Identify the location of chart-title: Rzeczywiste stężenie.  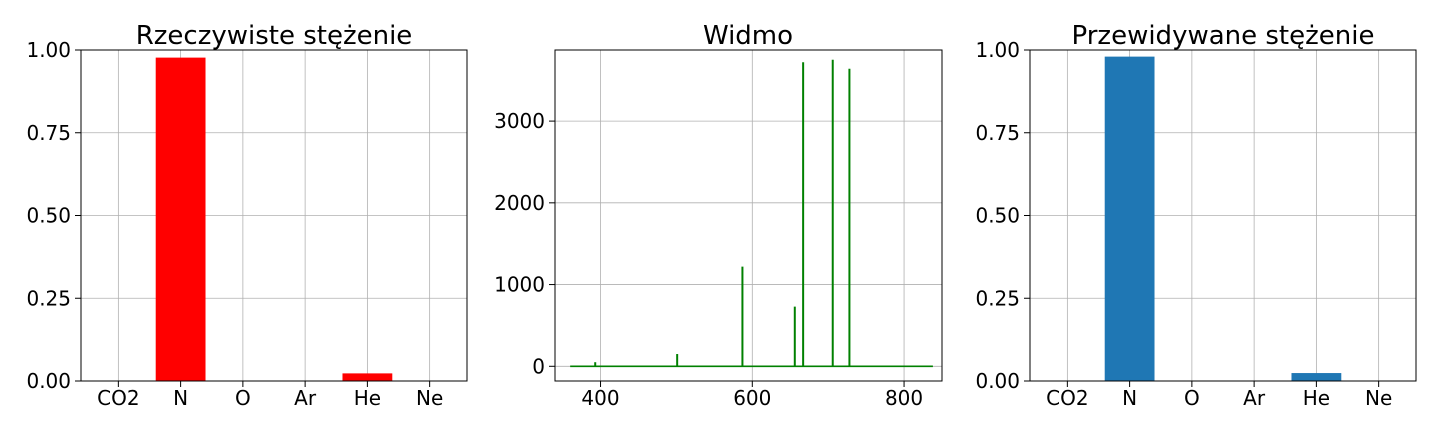
(274, 36).